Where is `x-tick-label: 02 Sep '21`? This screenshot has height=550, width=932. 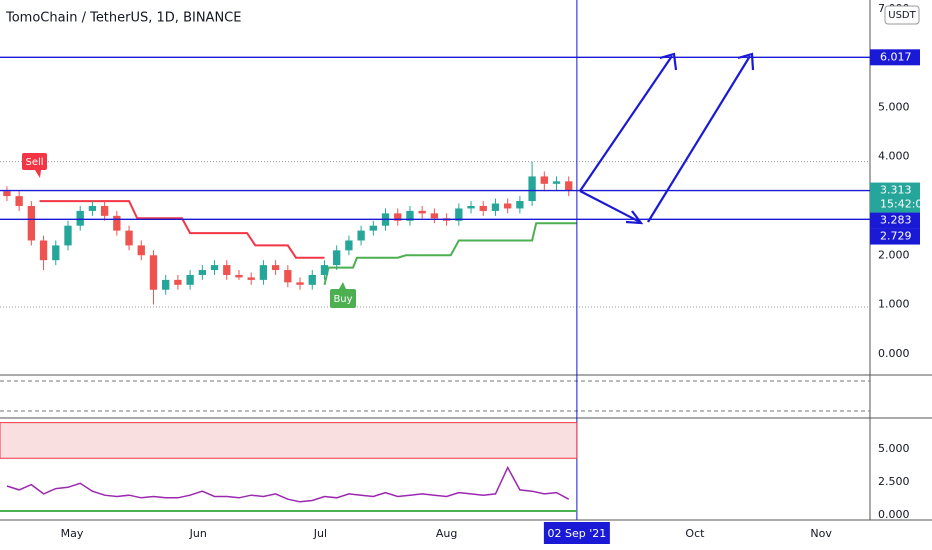
x-tick-label: 02 Sep '21 is located at coordinates (577, 533).